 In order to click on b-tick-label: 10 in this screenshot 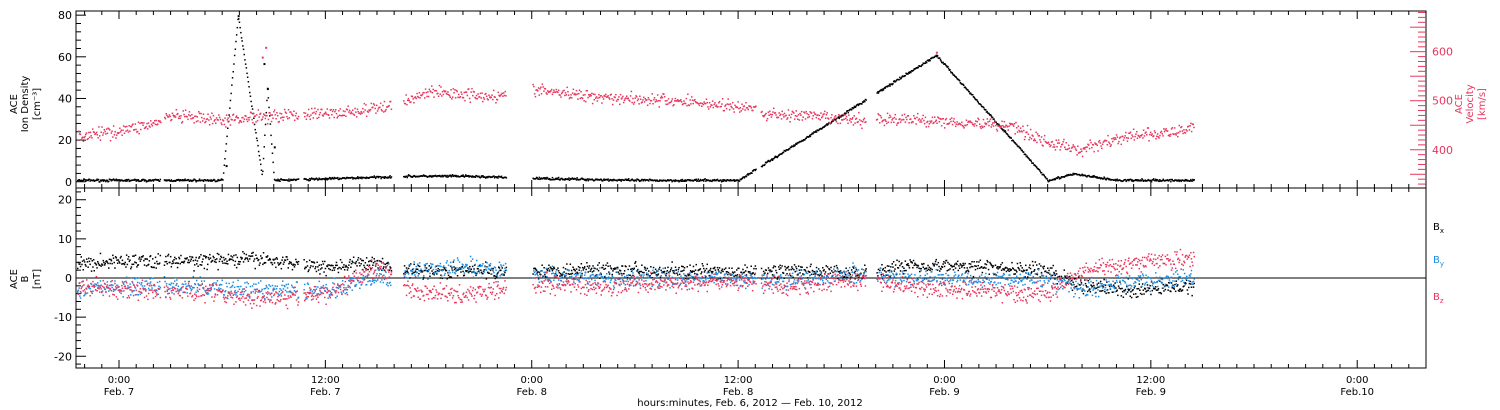, I will do `click(65, 239)`.